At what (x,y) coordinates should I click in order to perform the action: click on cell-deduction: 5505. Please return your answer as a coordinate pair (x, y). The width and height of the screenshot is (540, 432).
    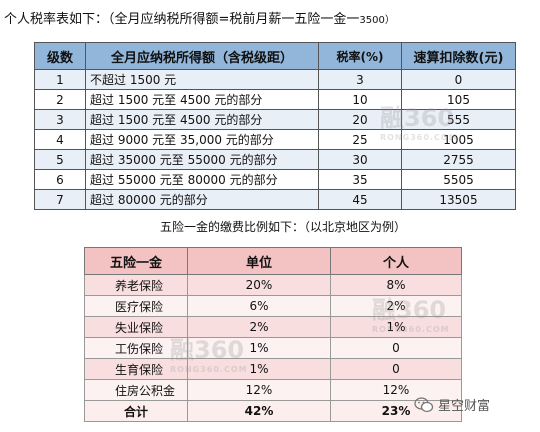
    Looking at the image, I should click on (458, 179).